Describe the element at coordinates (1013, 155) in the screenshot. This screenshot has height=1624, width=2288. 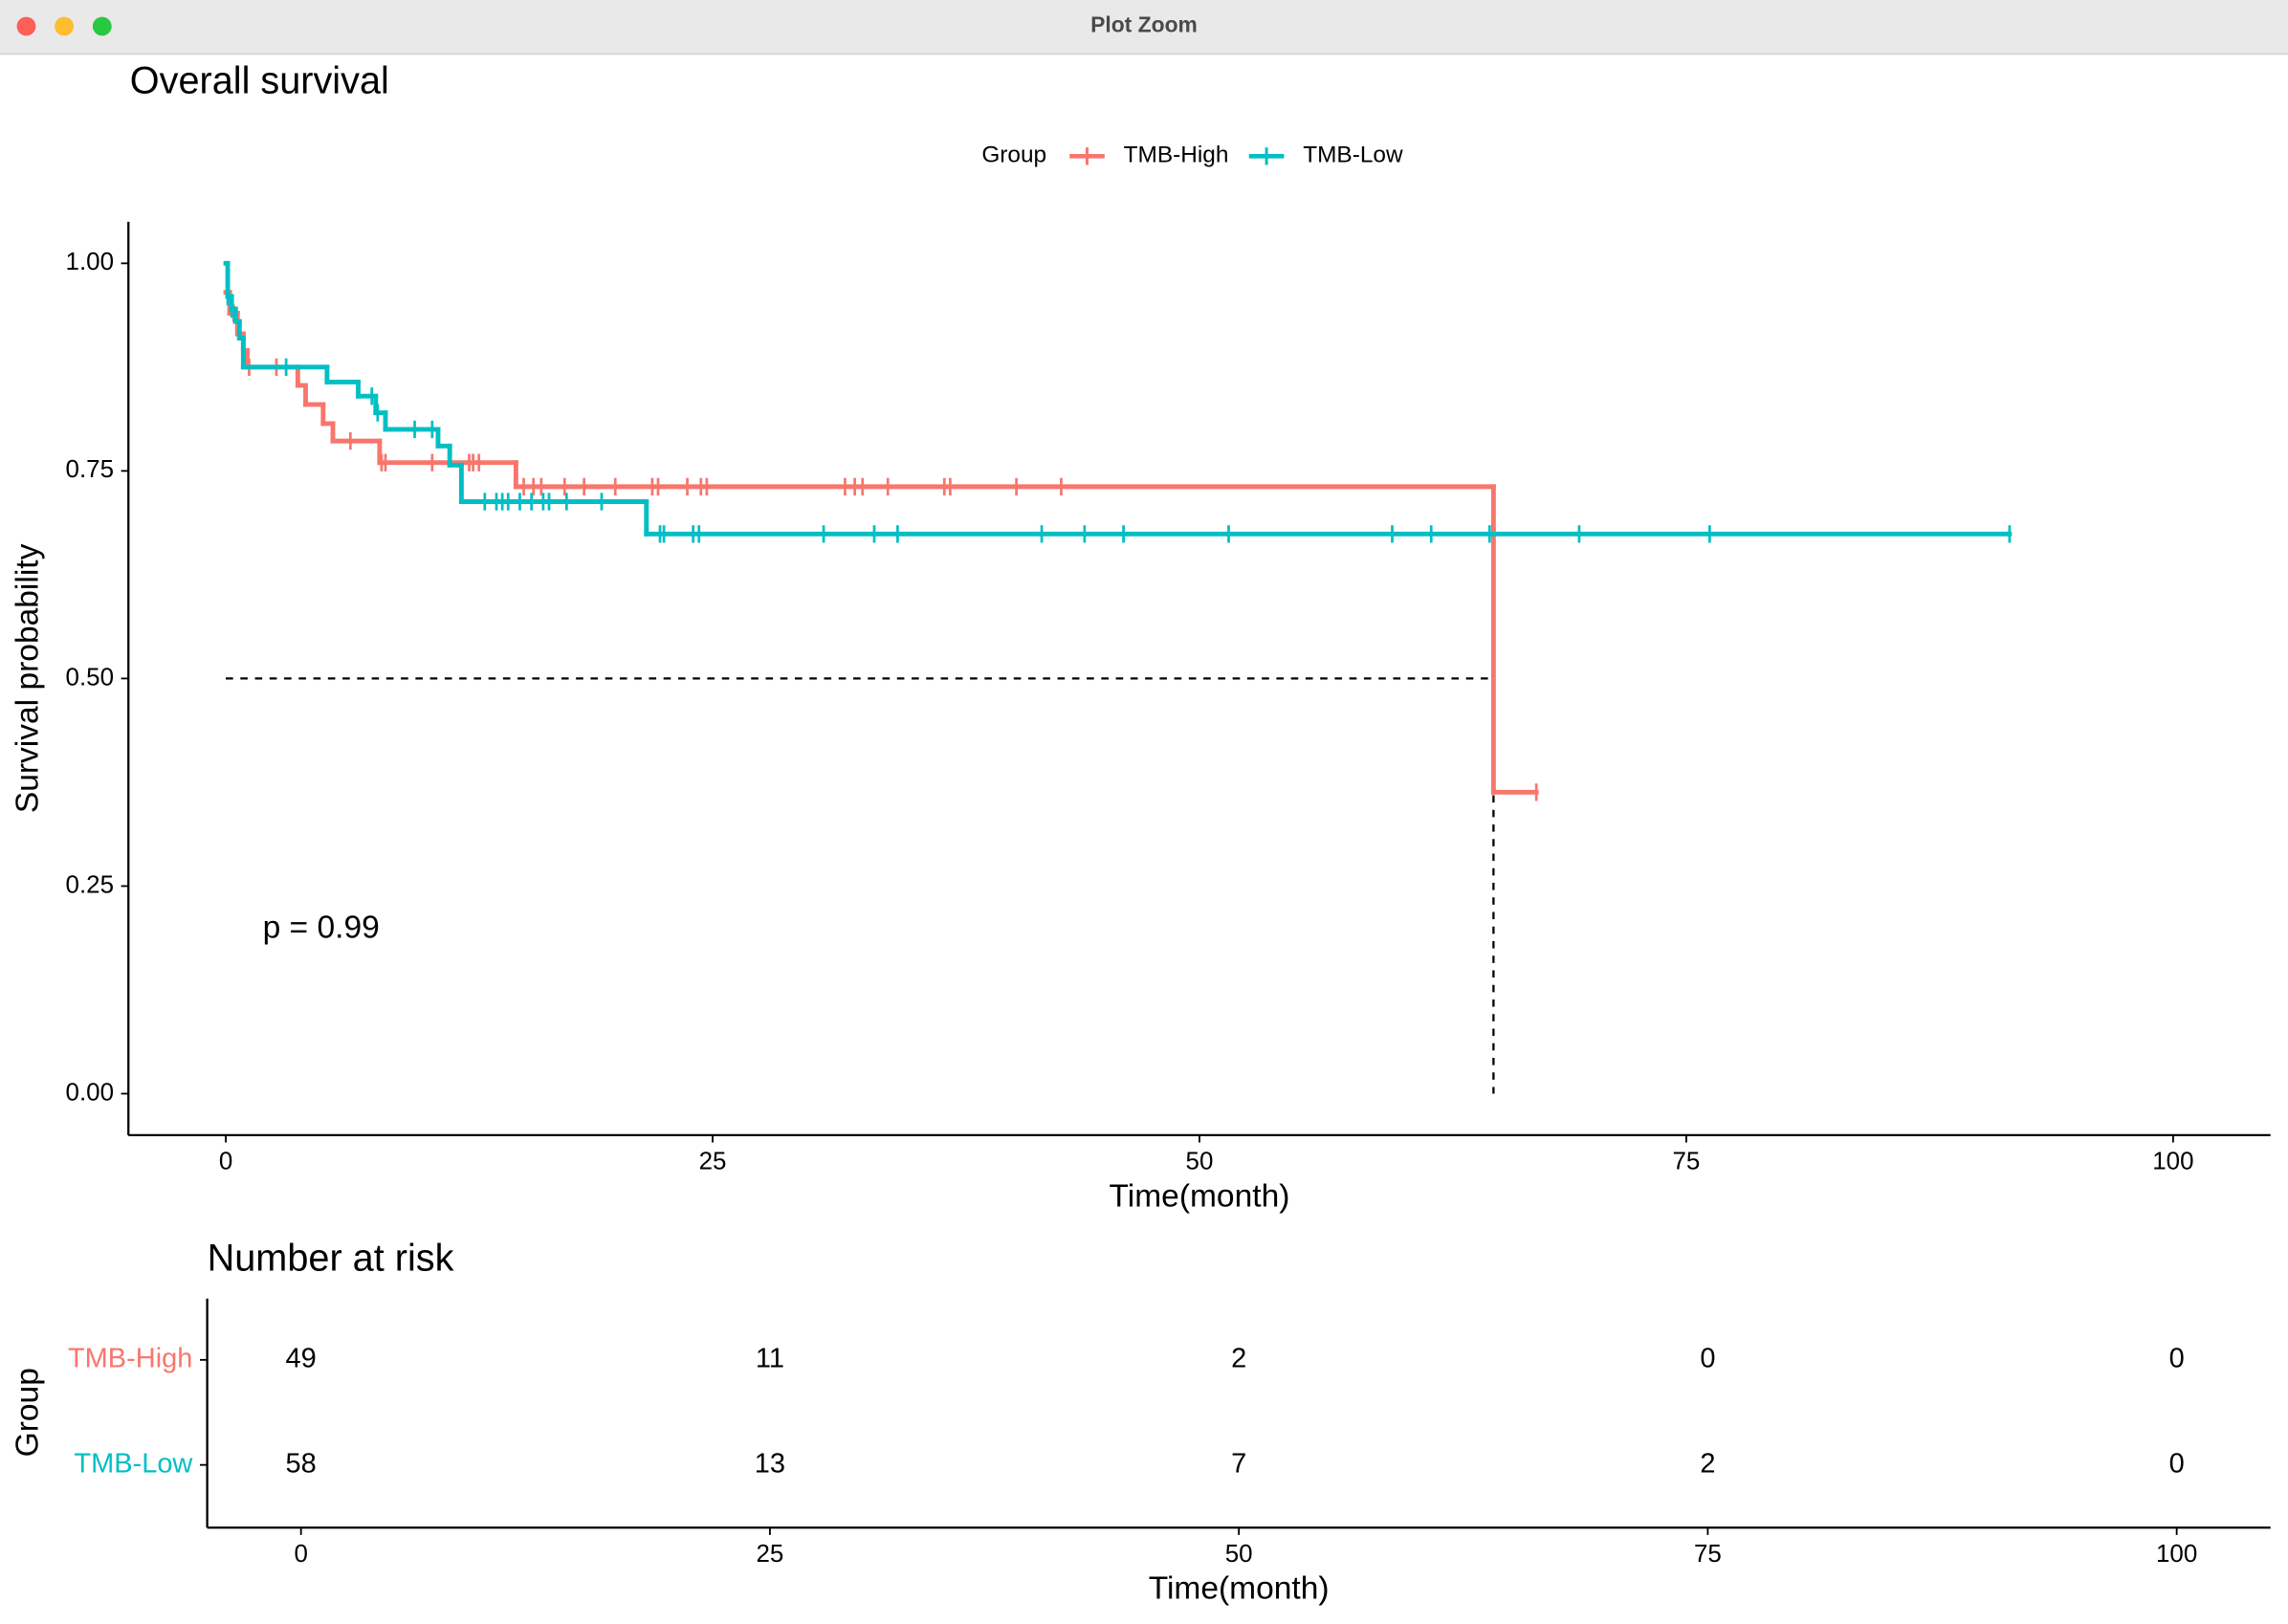
I see `legend-title: Group` at that location.